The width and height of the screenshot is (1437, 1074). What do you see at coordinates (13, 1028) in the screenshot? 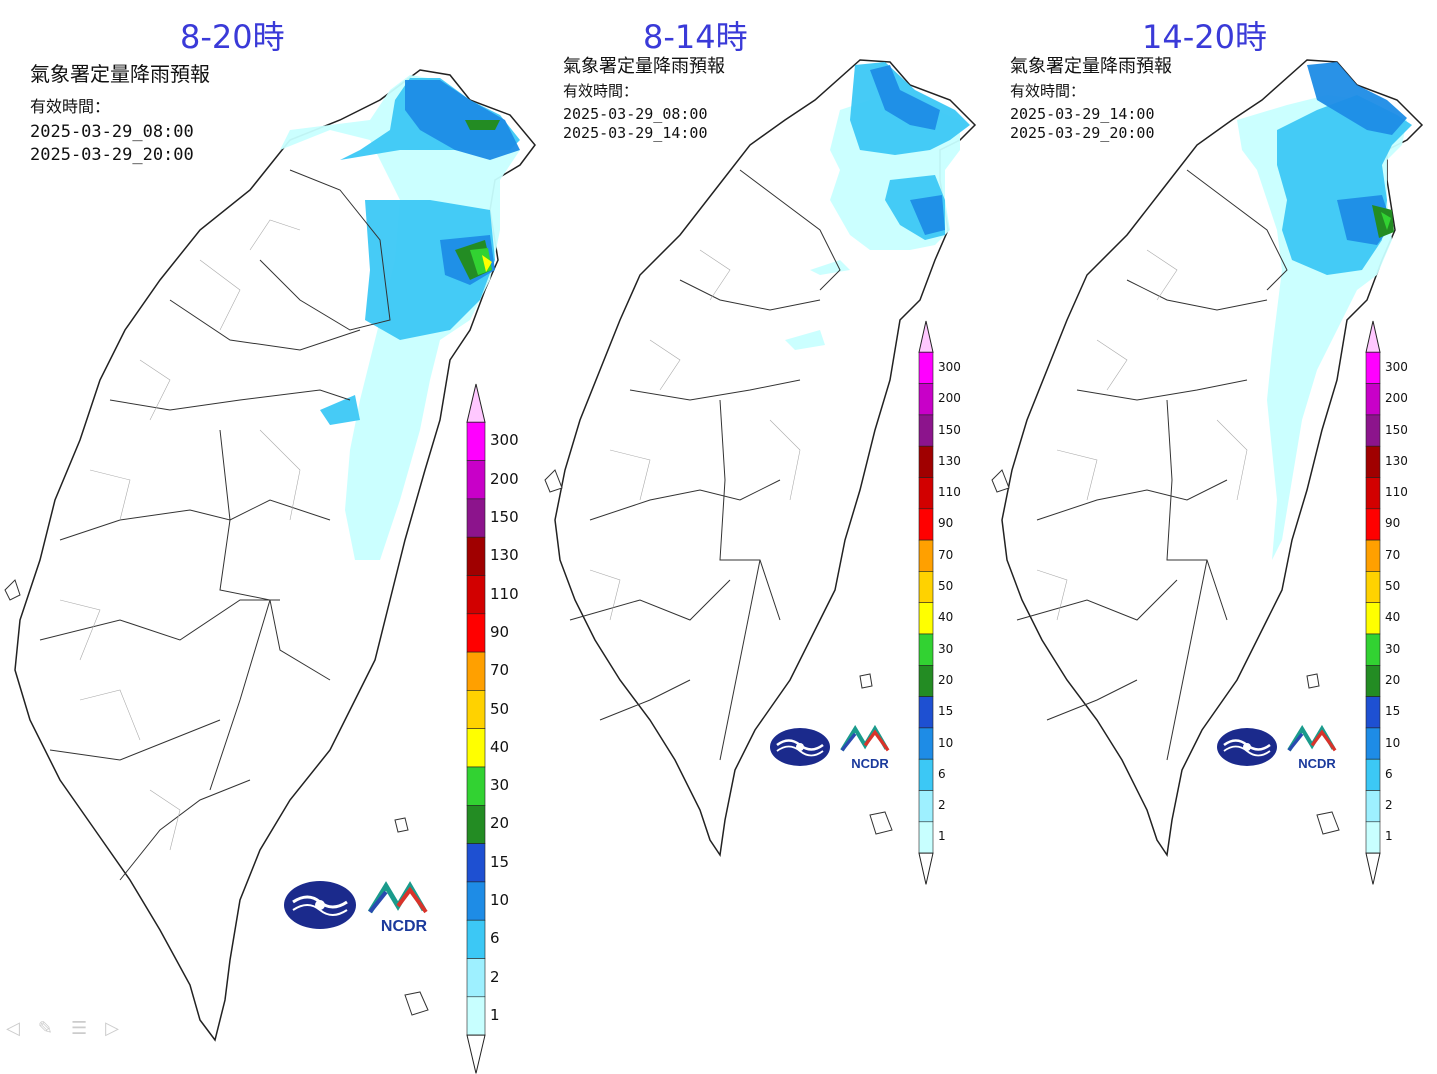
I see `arrow-left-icon: ◁` at bounding box center [13, 1028].